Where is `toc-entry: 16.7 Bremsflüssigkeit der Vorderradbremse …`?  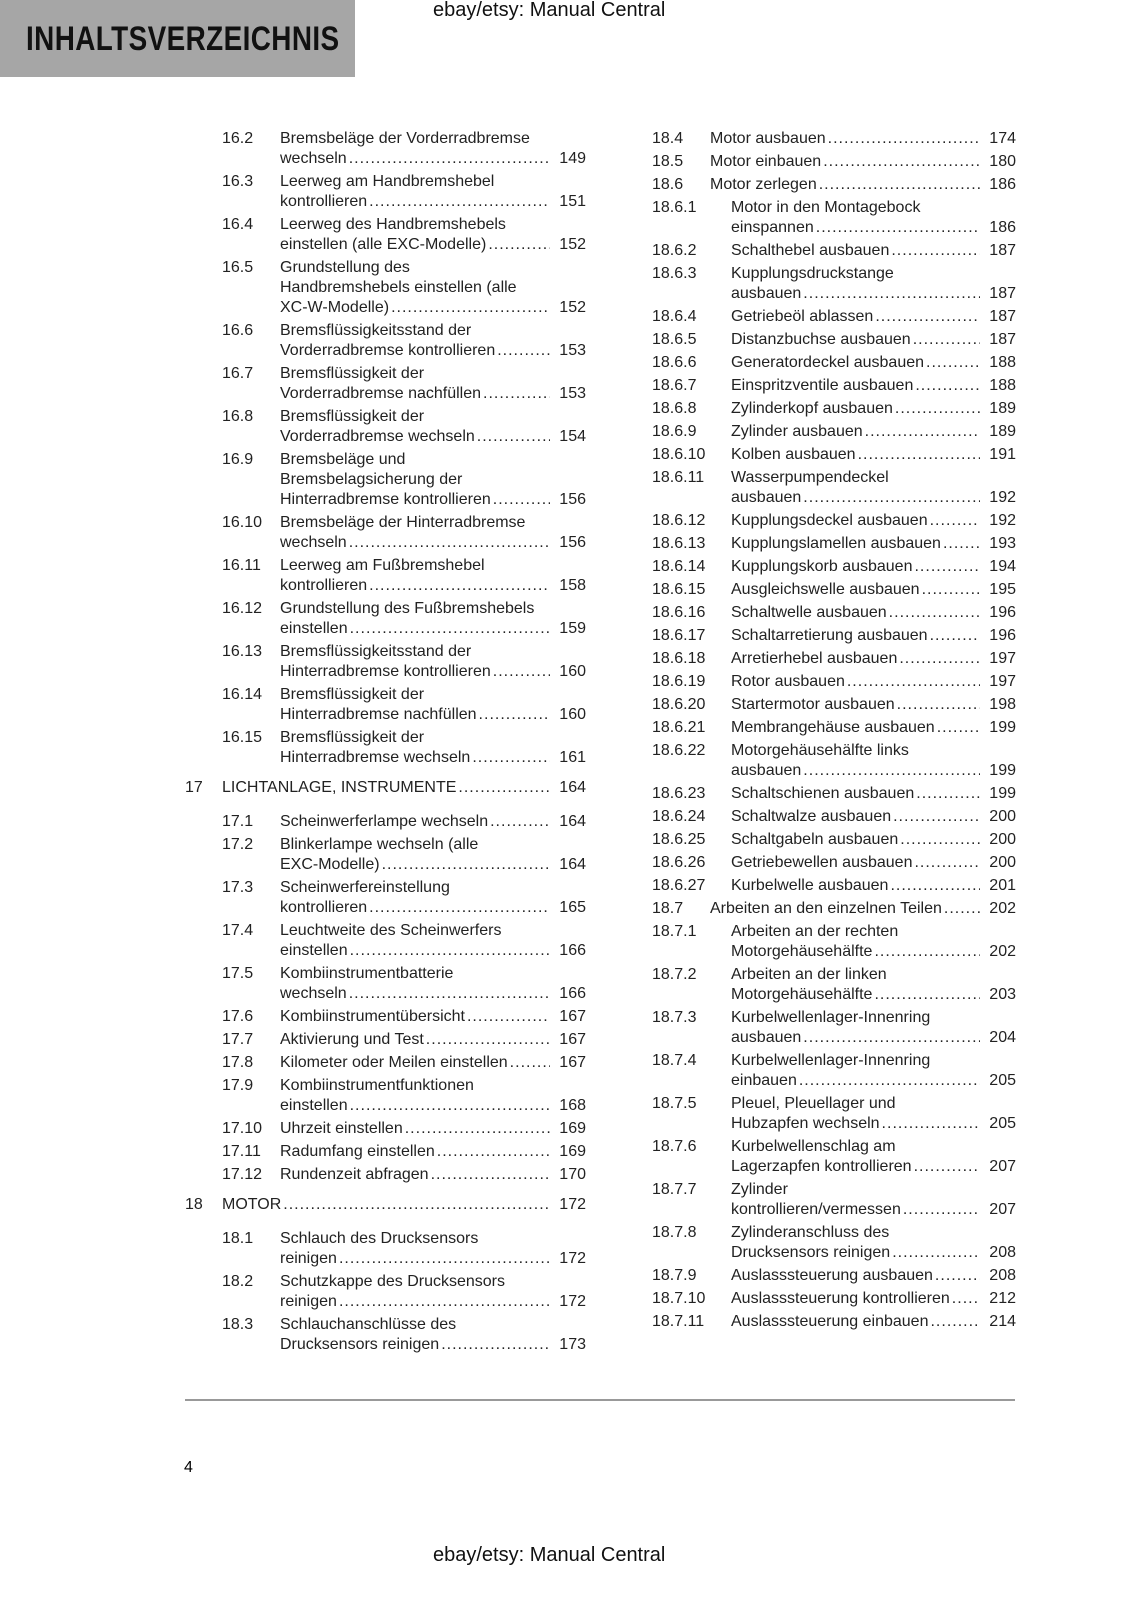
toc-entry: 16.7 Bremsflüssigkeit der Vorderradbremse … is located at coordinates (385, 384).